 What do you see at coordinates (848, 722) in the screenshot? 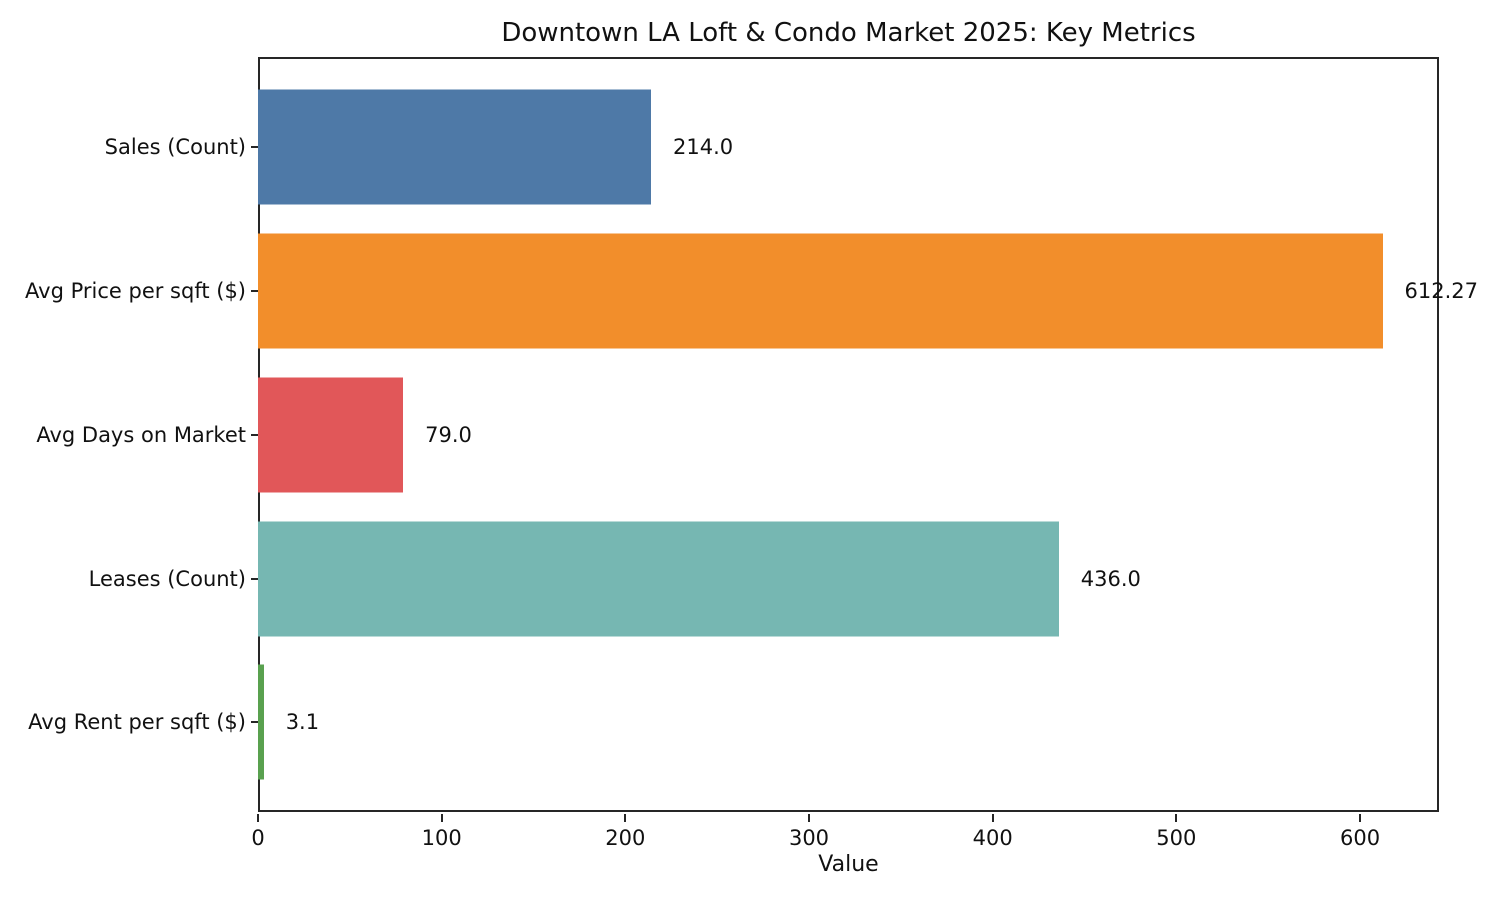
I see `bar-track: 3.1` at bounding box center [848, 722].